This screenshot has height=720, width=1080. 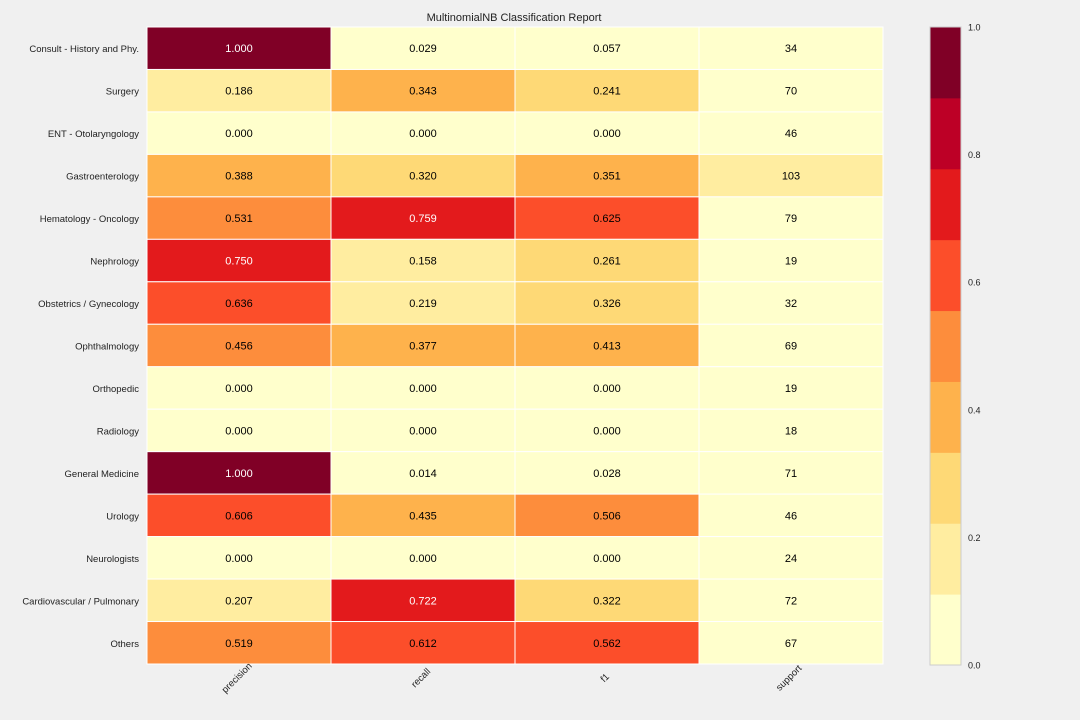 I want to click on heatmap-cell-neurologists-support, so click(x=791, y=558).